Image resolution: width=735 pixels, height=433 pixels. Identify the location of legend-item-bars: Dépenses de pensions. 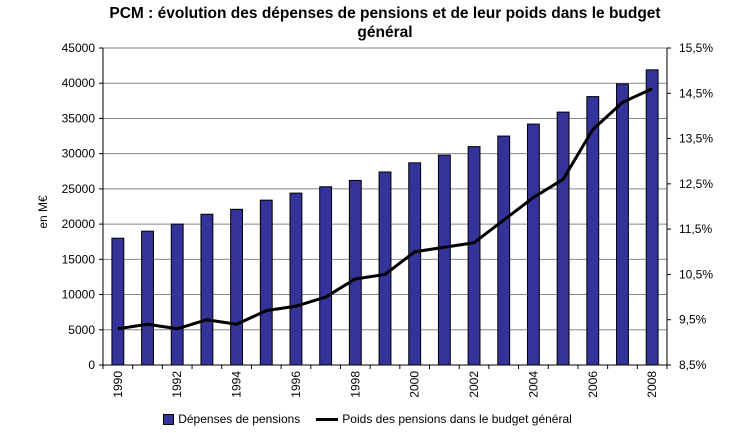
(231, 419).